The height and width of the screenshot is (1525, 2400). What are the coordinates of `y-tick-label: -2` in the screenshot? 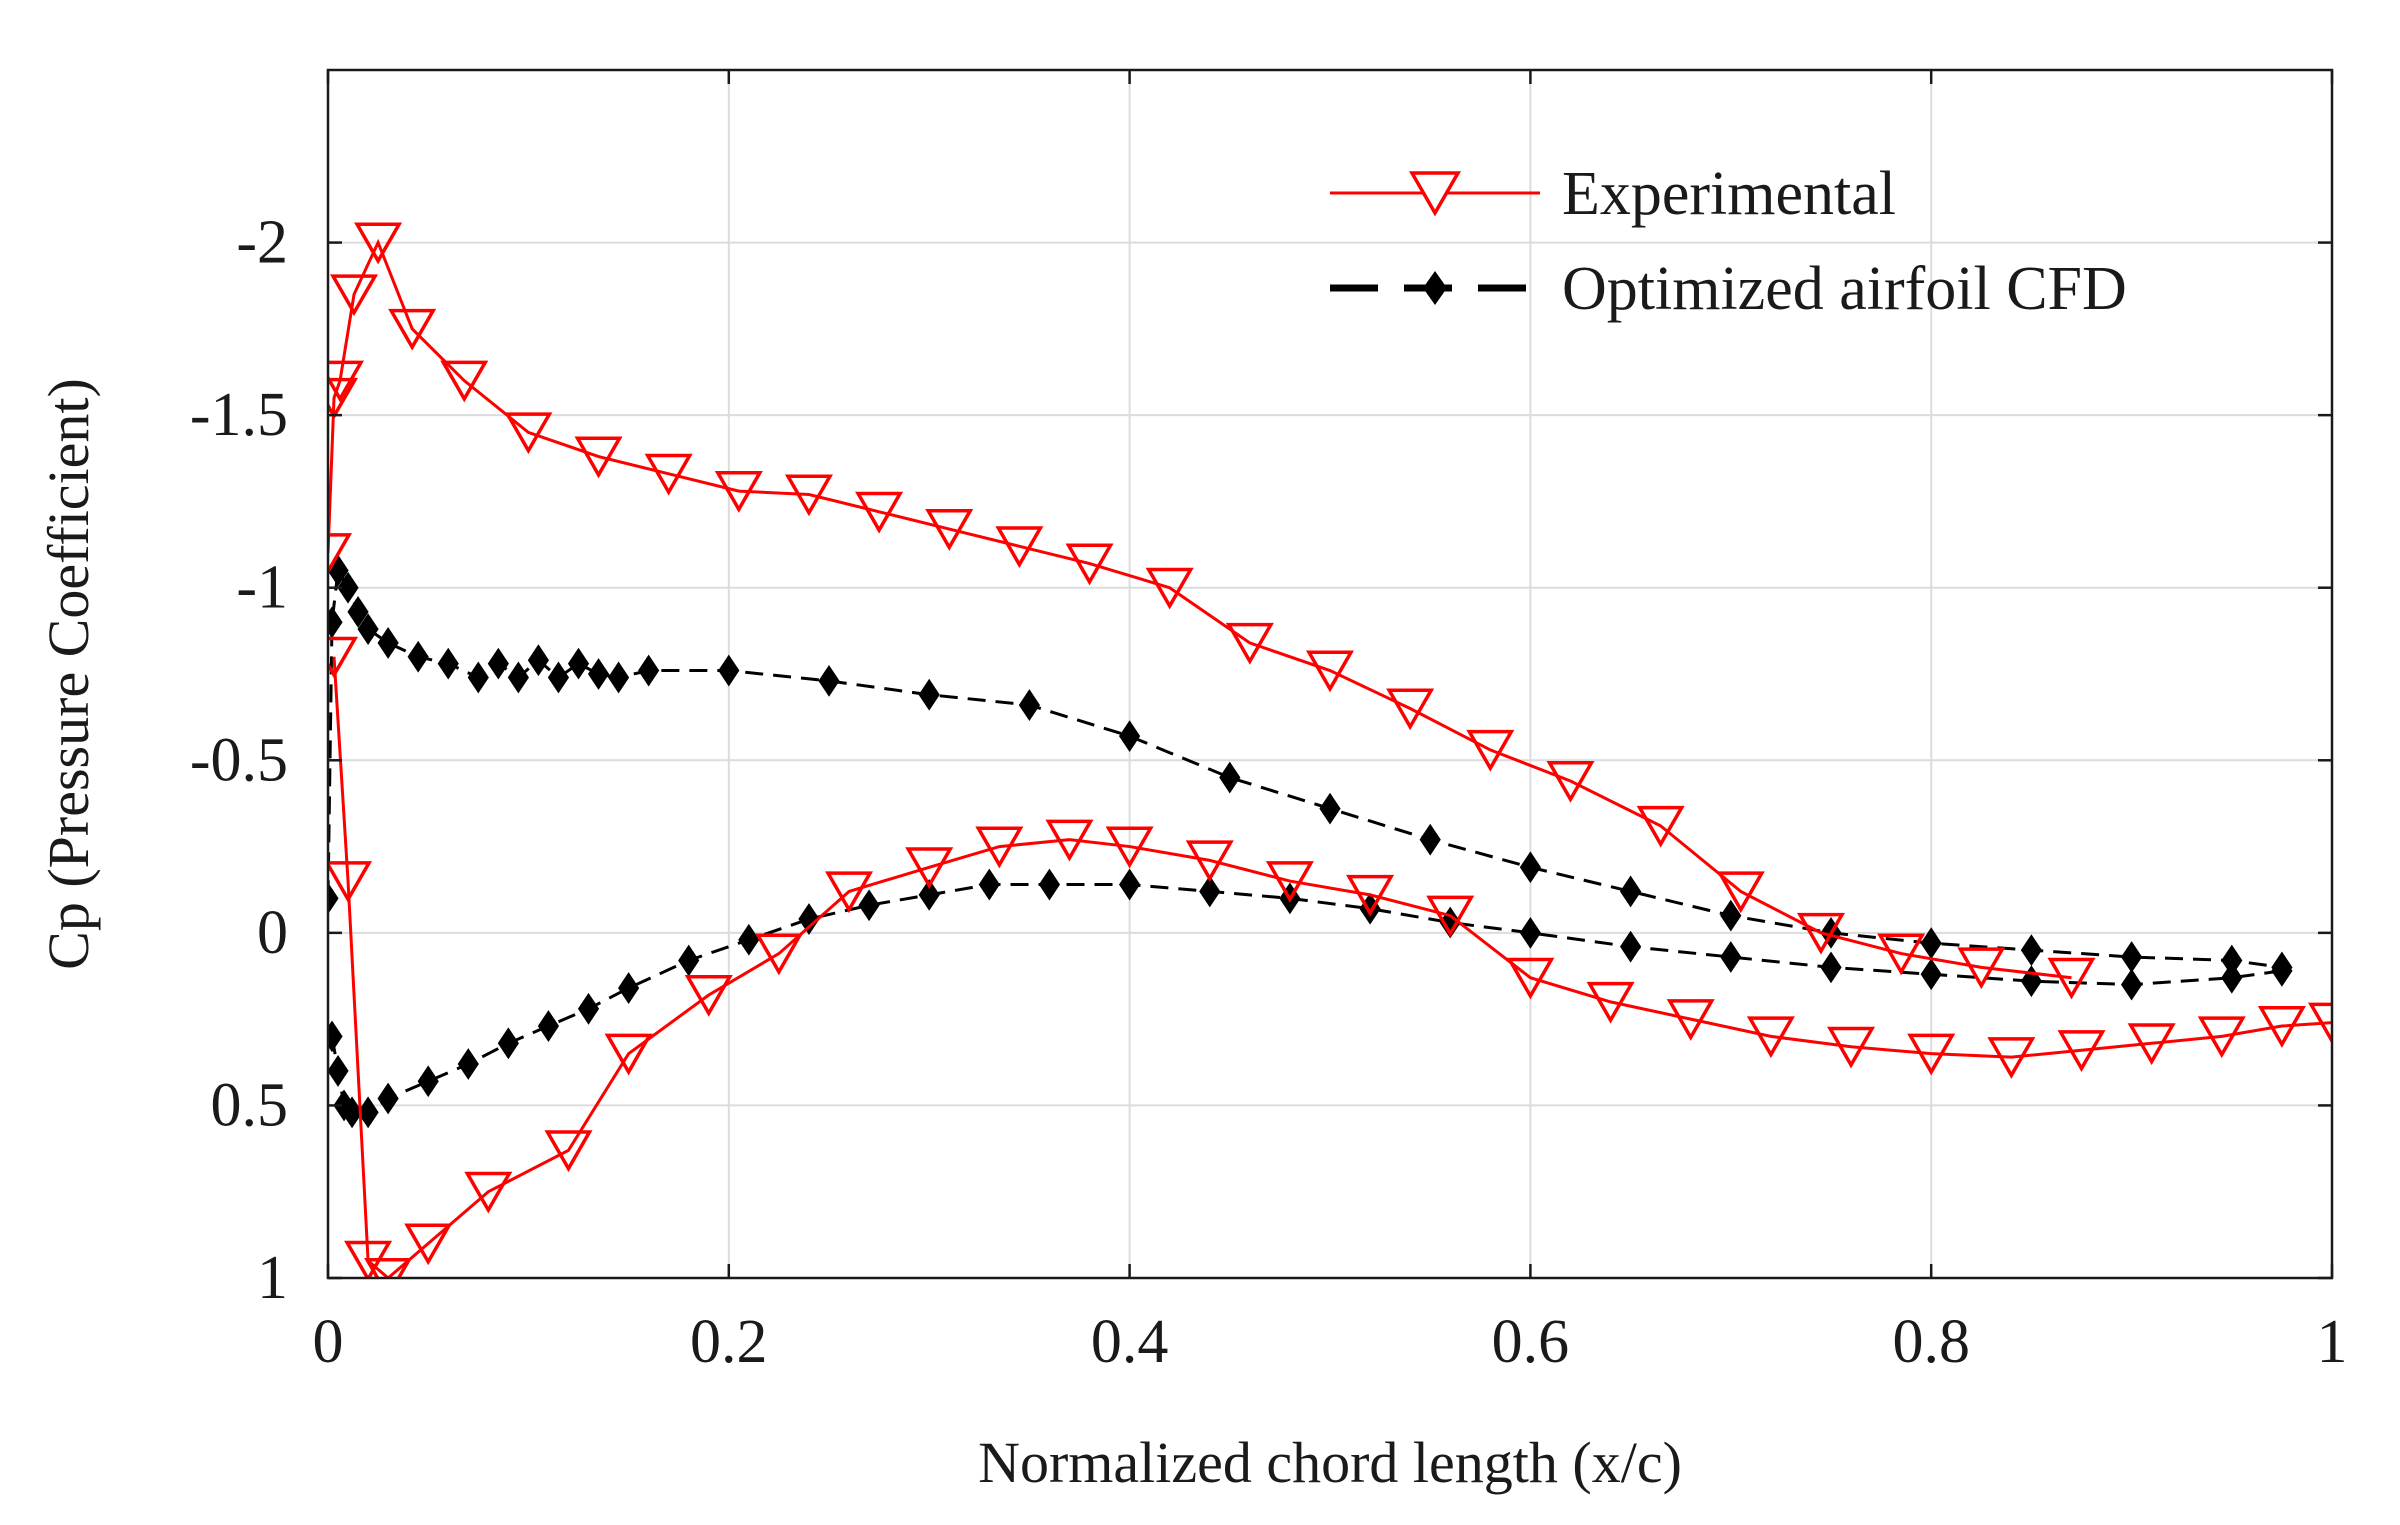 It's located at (262, 243).